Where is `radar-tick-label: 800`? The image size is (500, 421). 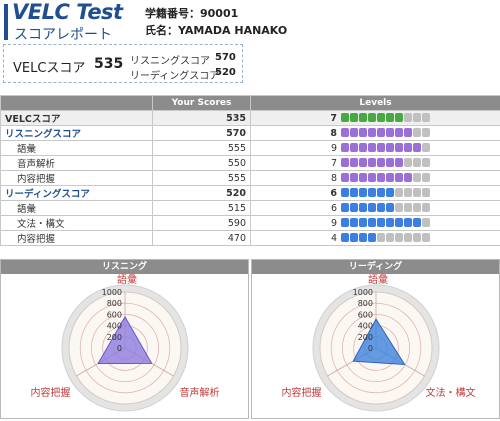 radar-tick-label: 800 is located at coordinates (114, 303).